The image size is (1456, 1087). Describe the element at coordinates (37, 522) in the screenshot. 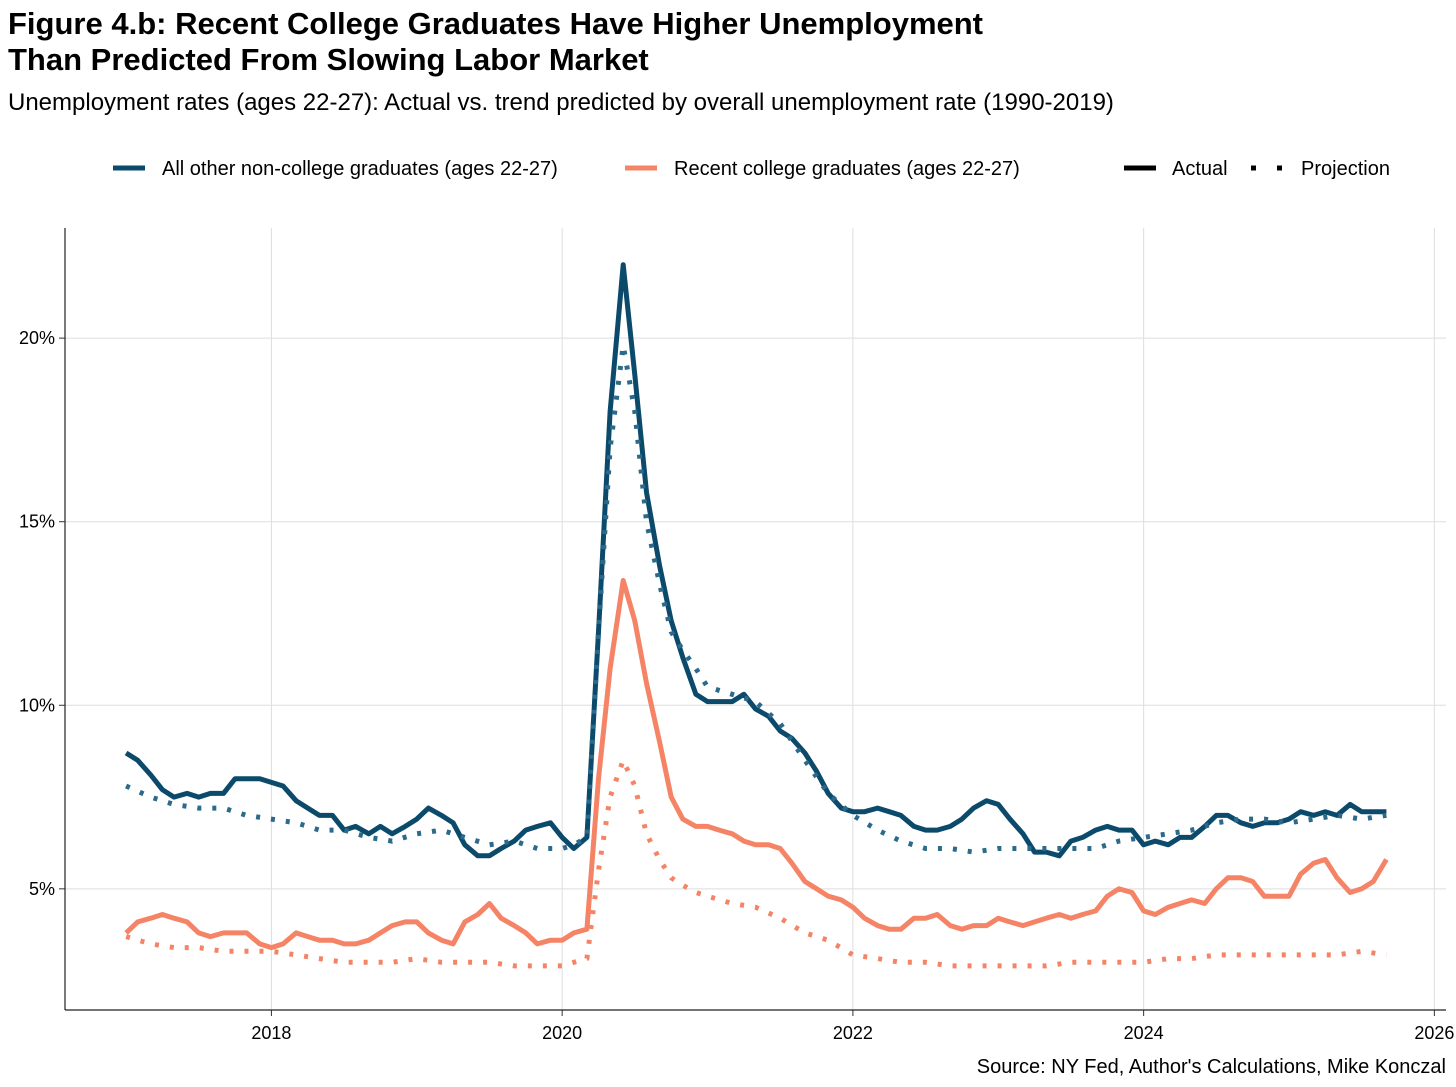

I see `y-tick-label: 15%` at that location.